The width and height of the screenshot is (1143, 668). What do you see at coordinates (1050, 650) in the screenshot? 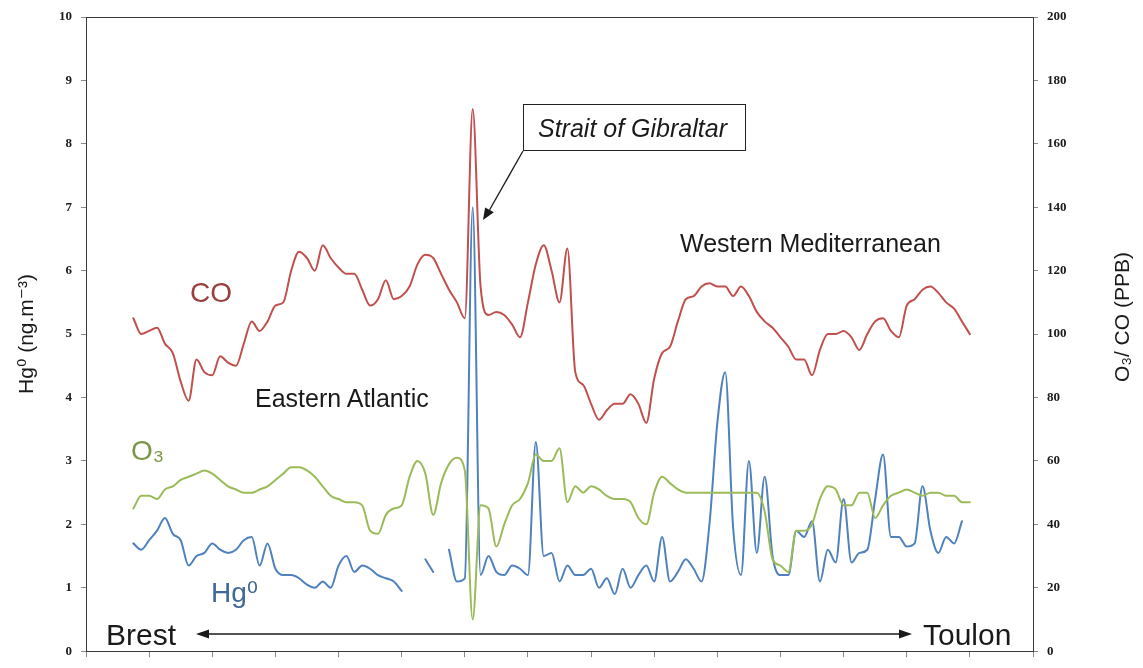
I see `y2-tick-label: 0` at bounding box center [1050, 650].